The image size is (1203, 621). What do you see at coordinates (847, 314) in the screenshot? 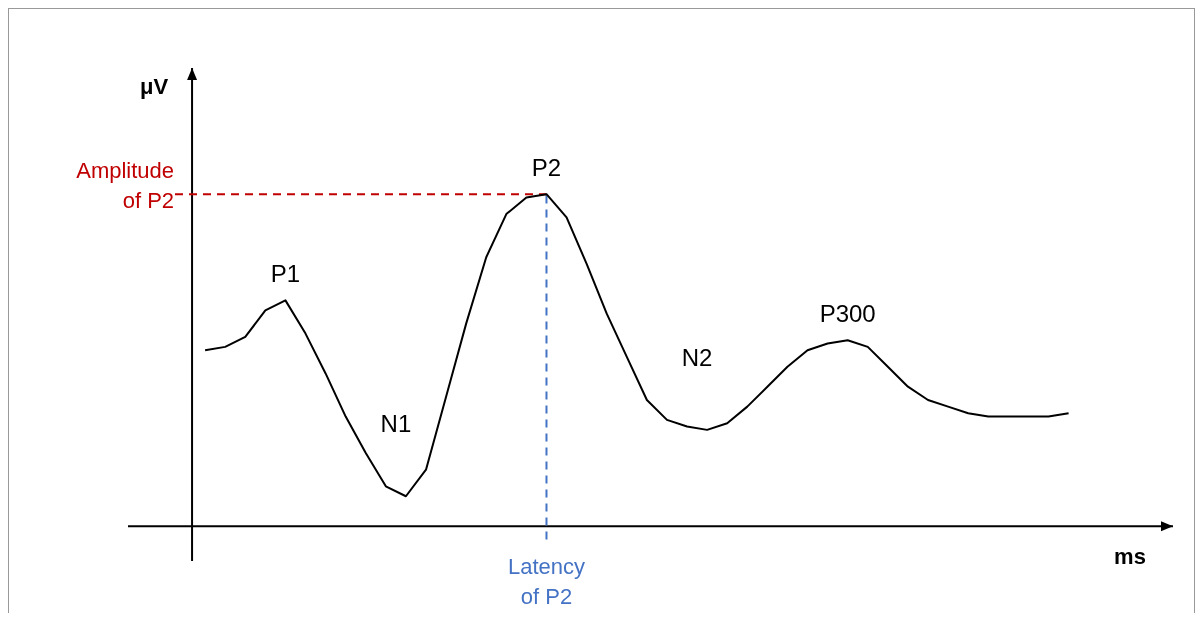
I see `annotation: P300` at bounding box center [847, 314].